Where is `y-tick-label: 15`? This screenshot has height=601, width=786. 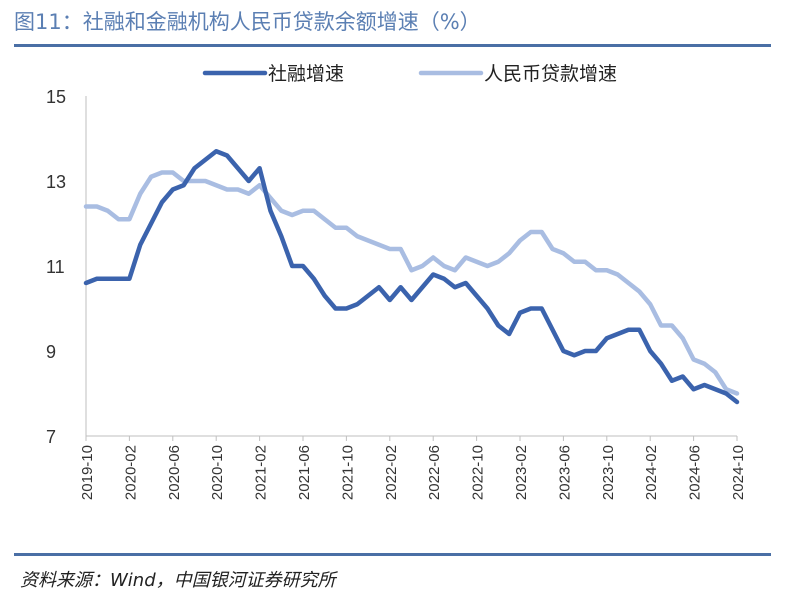
y-tick-label: 15 is located at coordinates (56, 97).